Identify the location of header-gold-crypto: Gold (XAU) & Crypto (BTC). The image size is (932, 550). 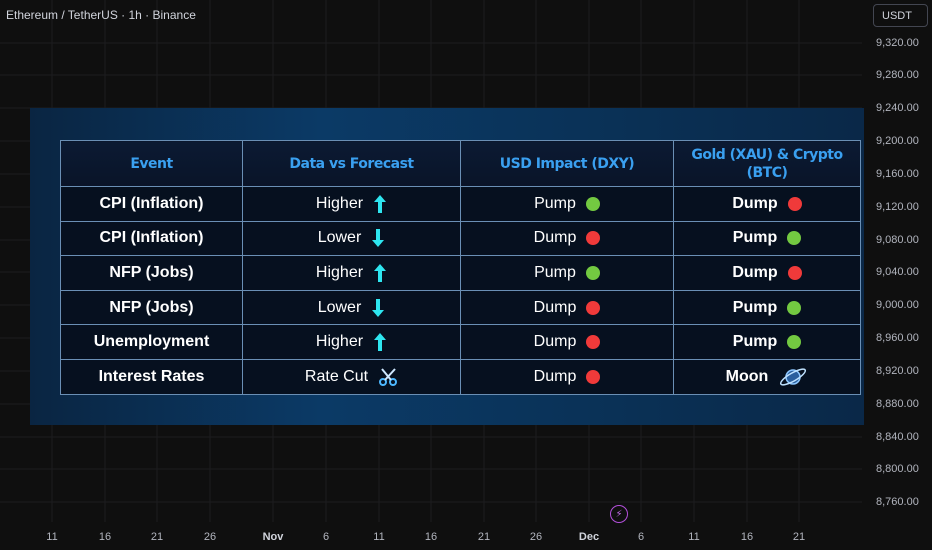
(767, 163).